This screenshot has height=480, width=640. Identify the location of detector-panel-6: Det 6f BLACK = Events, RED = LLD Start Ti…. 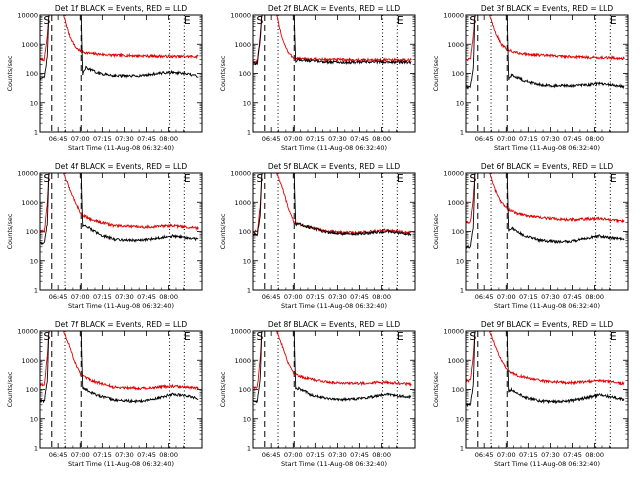
(530, 236).